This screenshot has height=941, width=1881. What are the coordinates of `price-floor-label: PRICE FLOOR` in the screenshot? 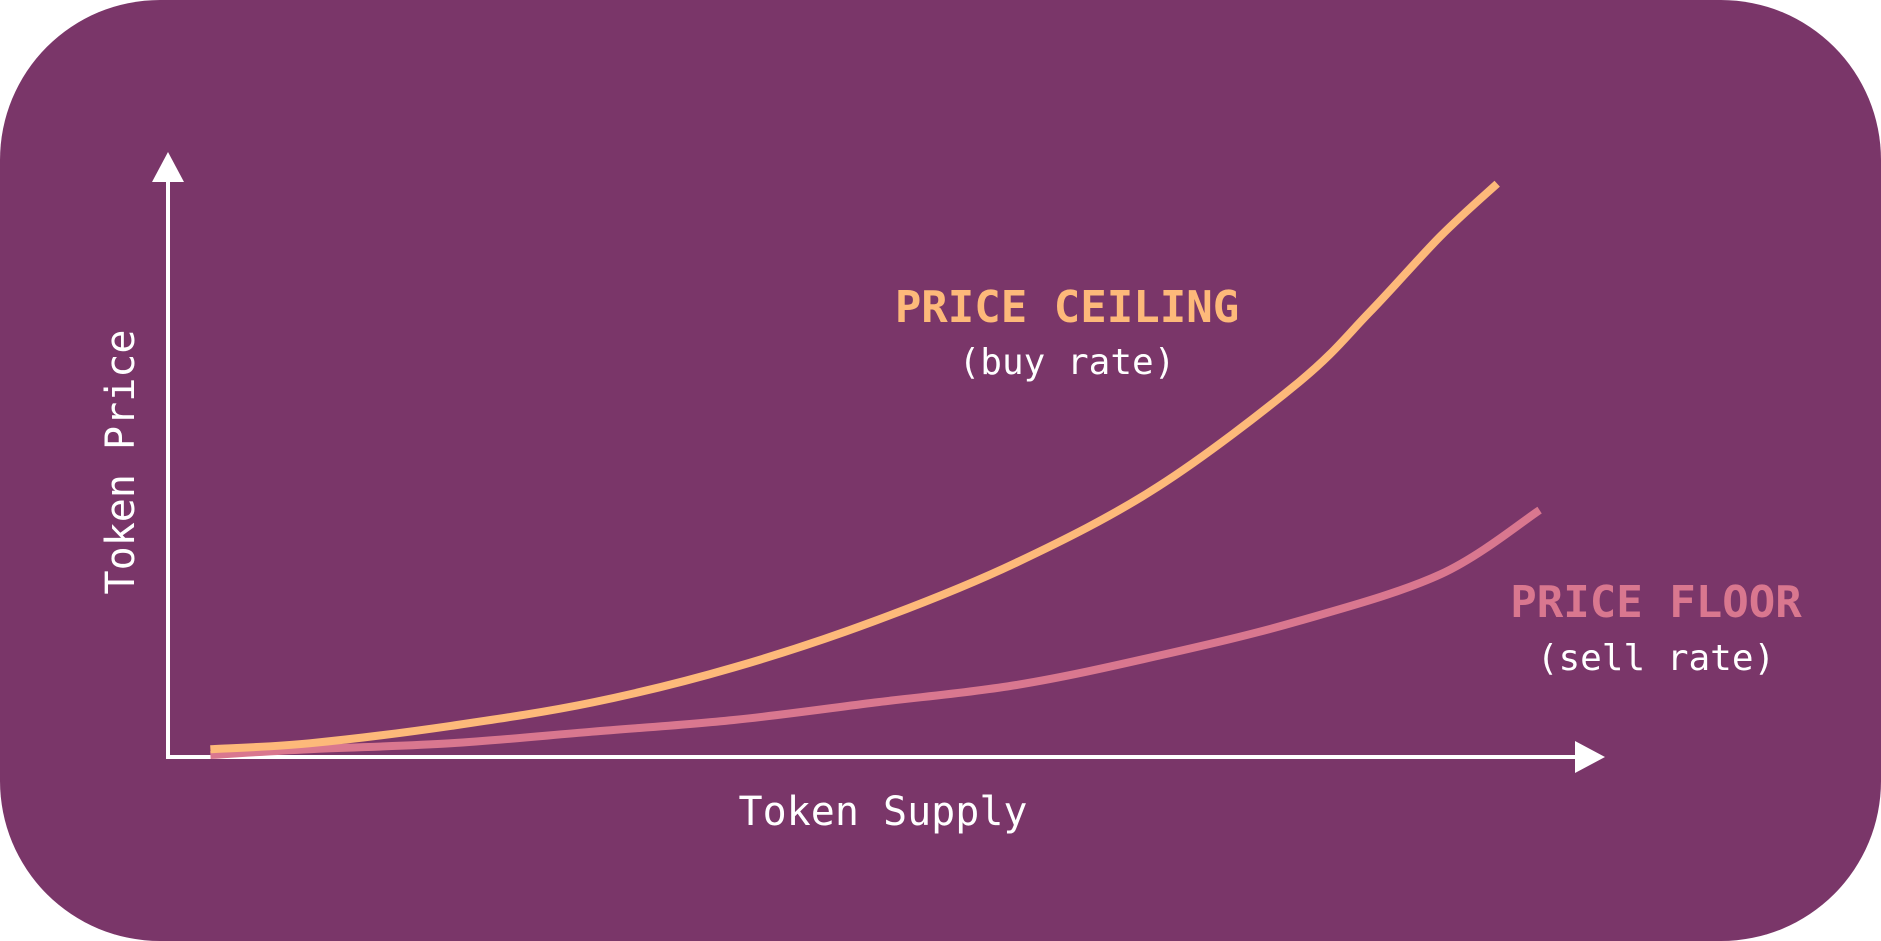 It's located at (1656, 602).